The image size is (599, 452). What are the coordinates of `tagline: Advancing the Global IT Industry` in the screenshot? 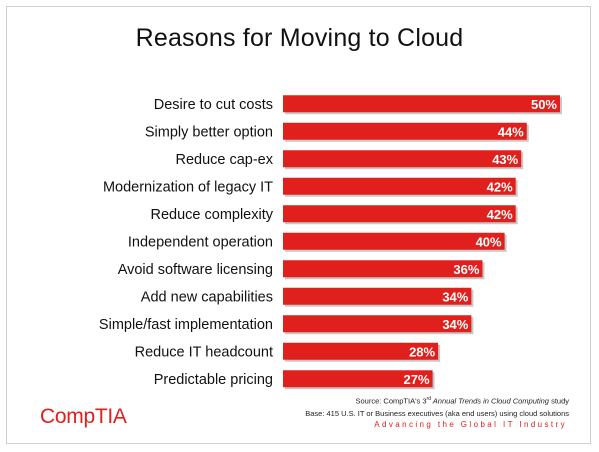 It's located at (470, 424).